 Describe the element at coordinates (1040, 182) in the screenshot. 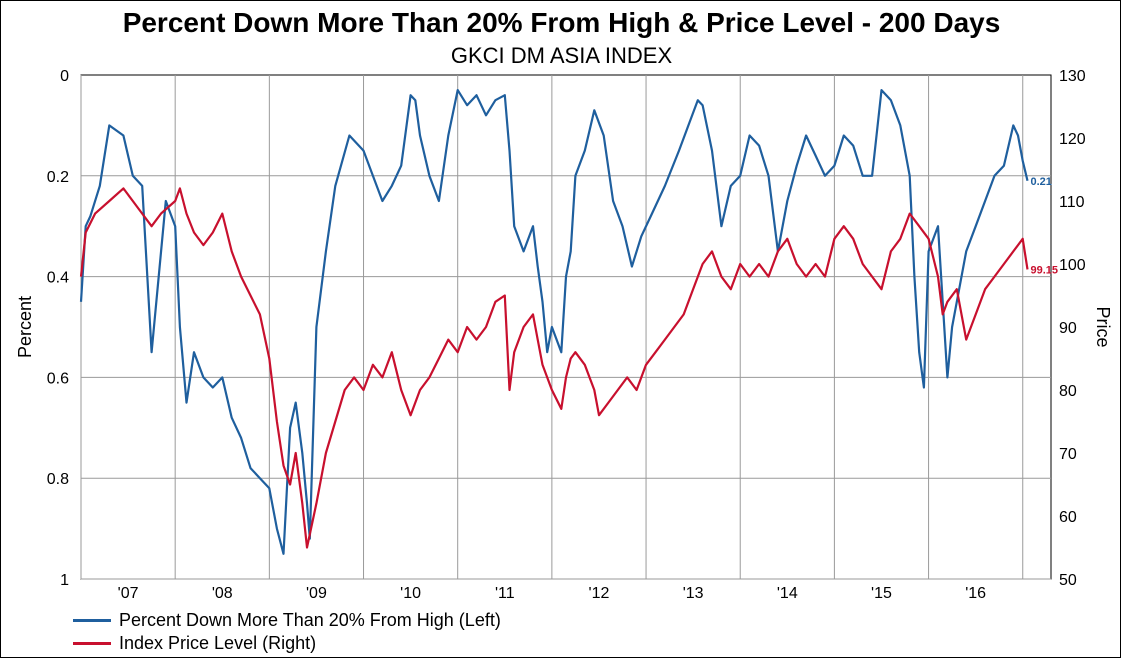

I see `end-label-percent-down: 0.21` at that location.